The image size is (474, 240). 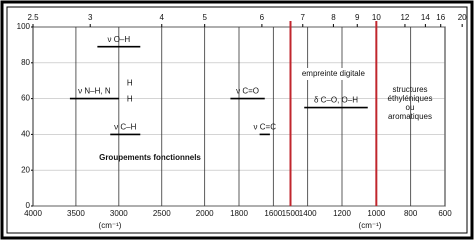 What do you see at coordinates (24, 26) in the screenshot?
I see `y-tick-label: 100` at bounding box center [24, 26].